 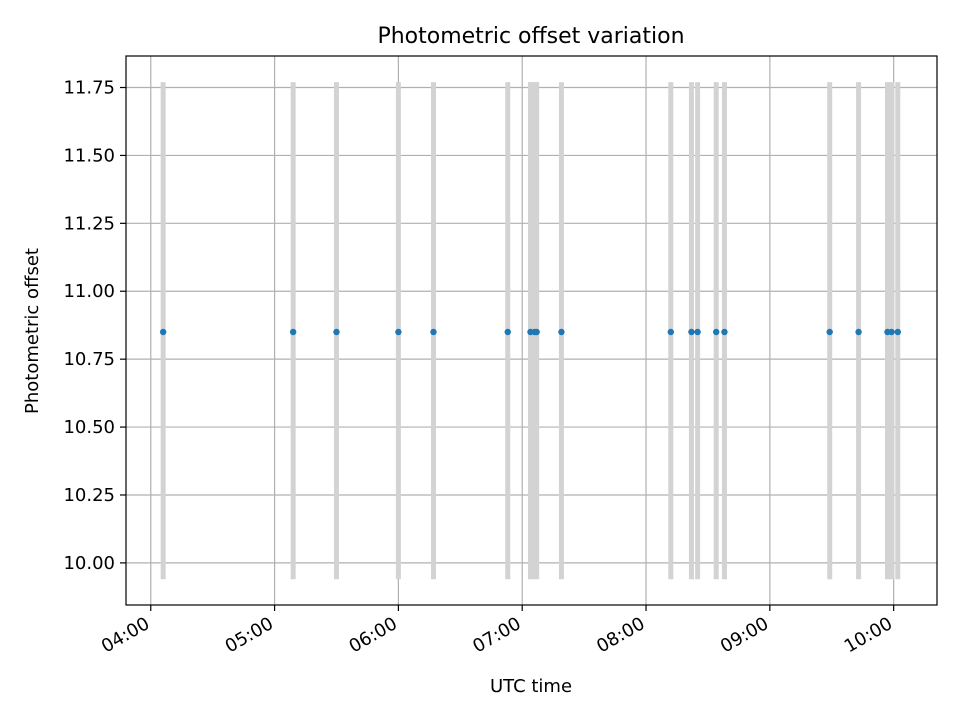 I want to click on data-points, so click(x=530, y=332).